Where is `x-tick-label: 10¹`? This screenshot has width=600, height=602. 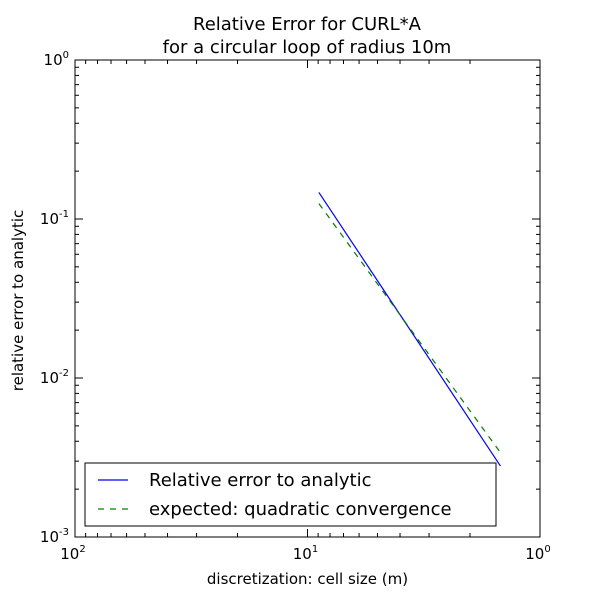
x-tick-label: 10¹ is located at coordinates (305, 553).